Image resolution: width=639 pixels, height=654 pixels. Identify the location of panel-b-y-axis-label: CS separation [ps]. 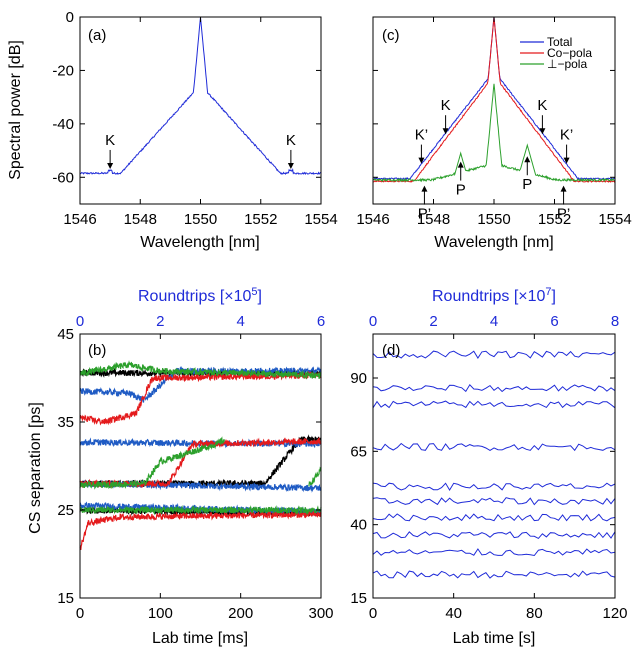
(35, 468).